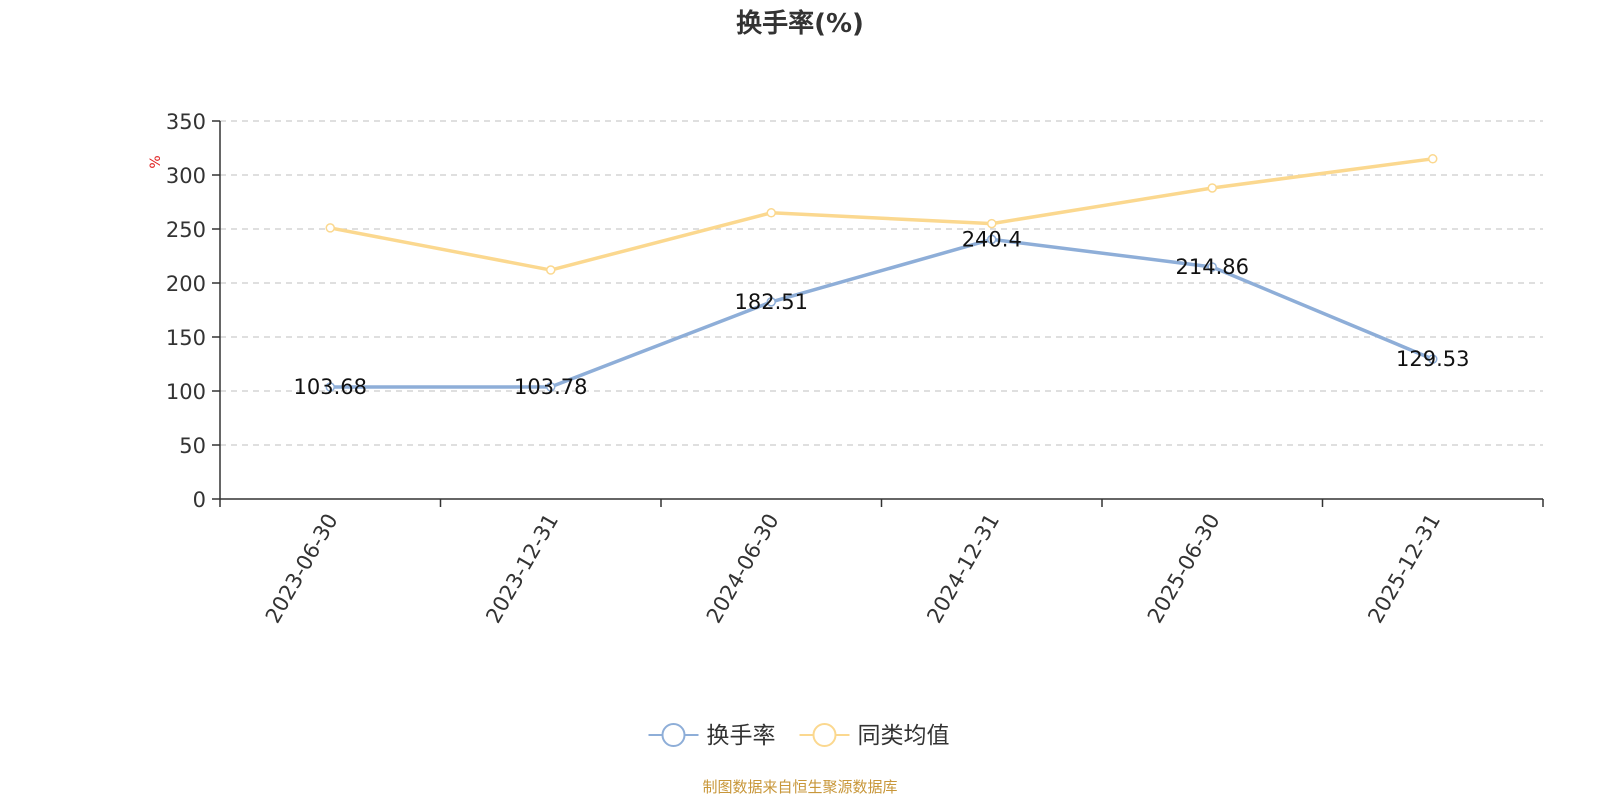  I want to click on y-tick-label: 100, so click(186, 392).